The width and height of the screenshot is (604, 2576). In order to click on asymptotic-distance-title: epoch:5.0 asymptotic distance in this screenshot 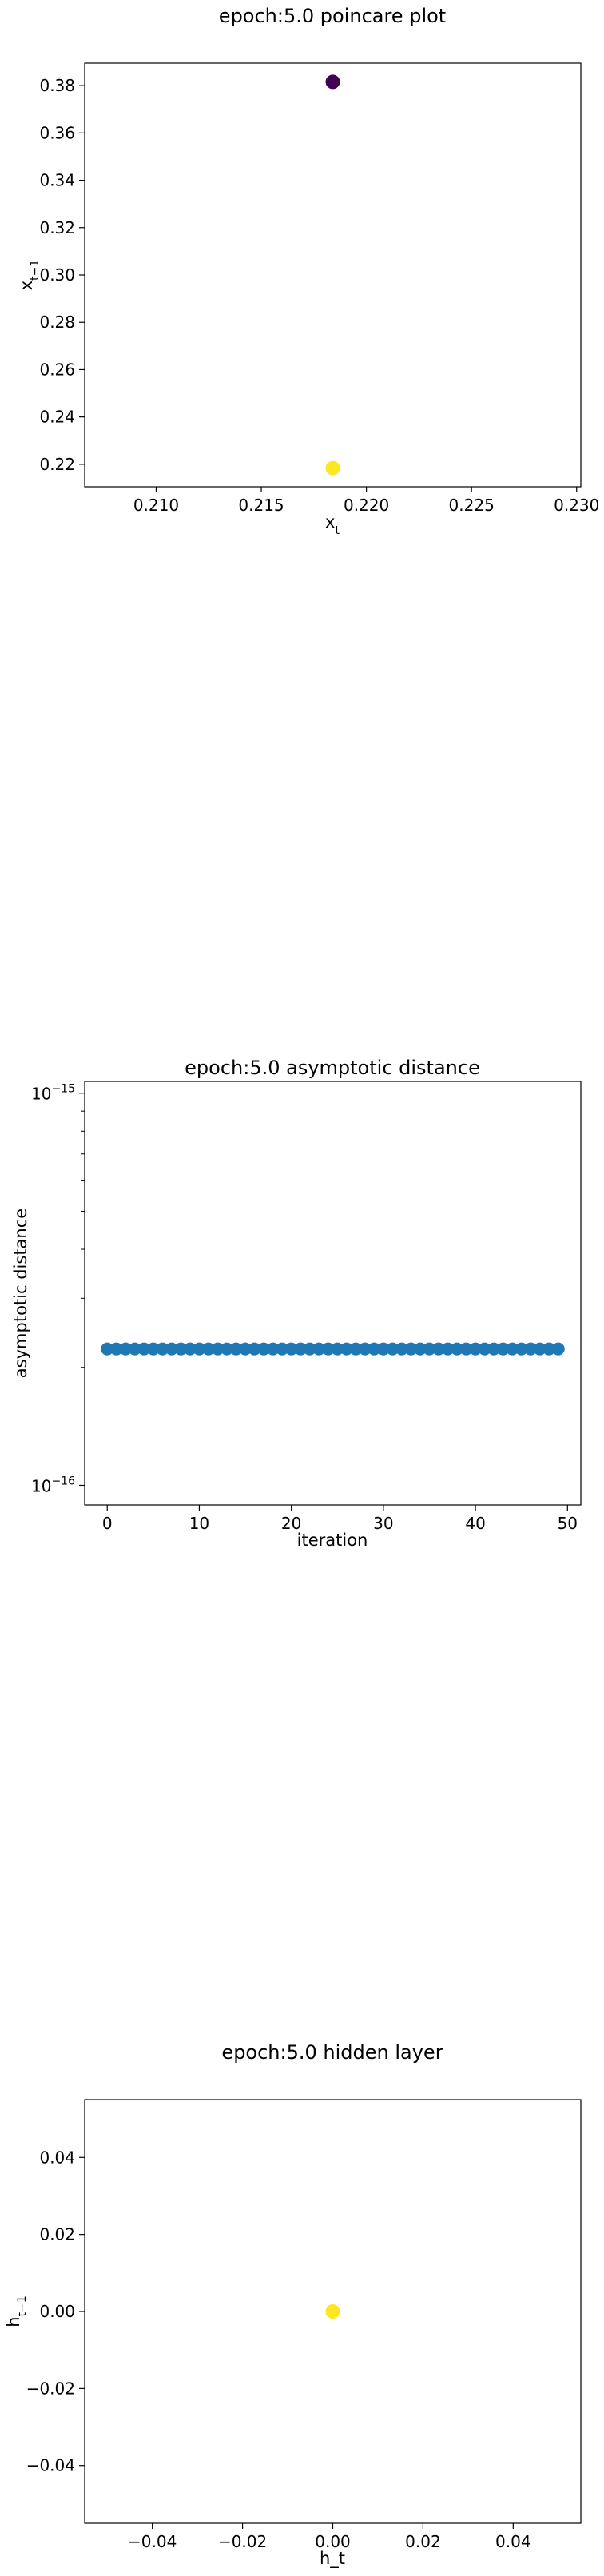, I will do `click(332, 1068)`.